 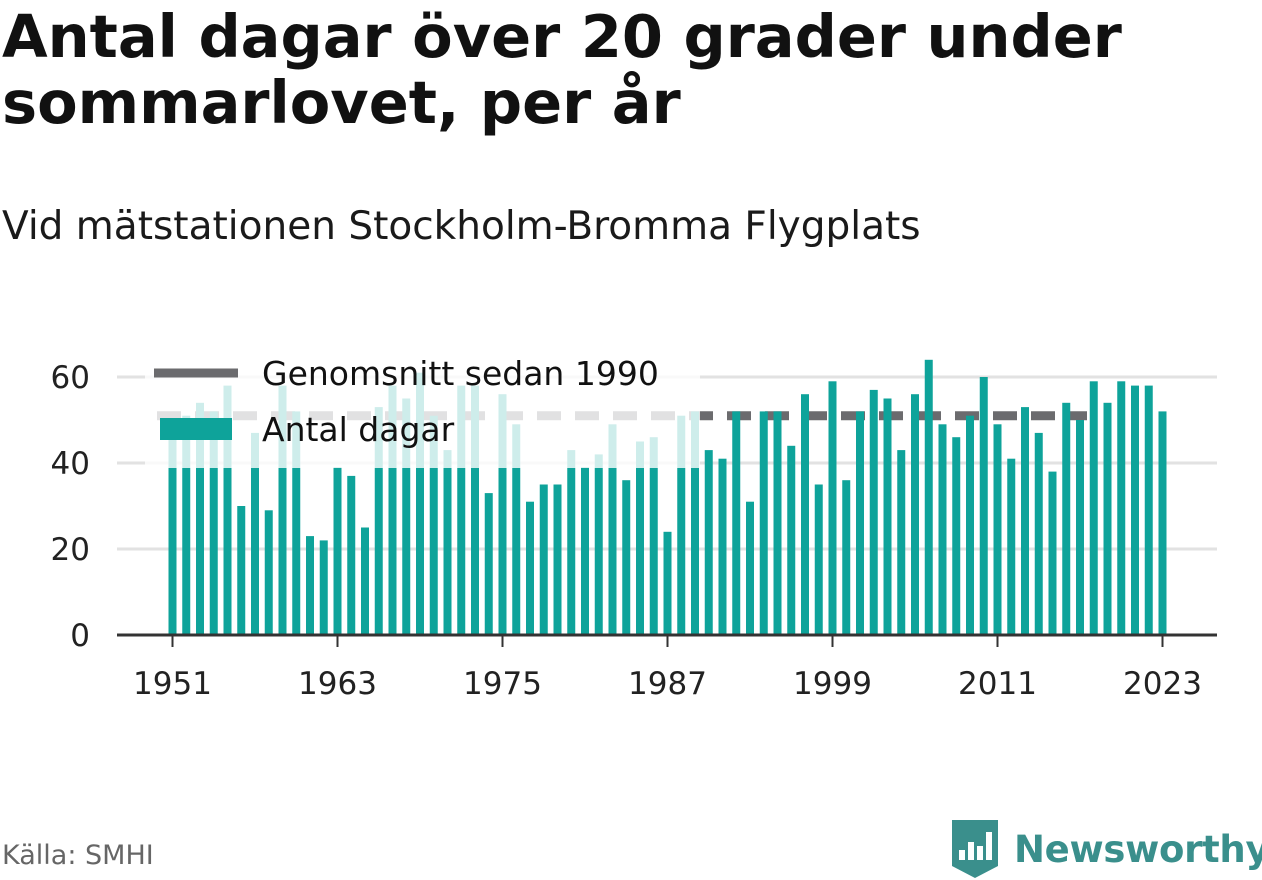 What do you see at coordinates (196, 429) in the screenshot?
I see `legend-bars-swatch` at bounding box center [196, 429].